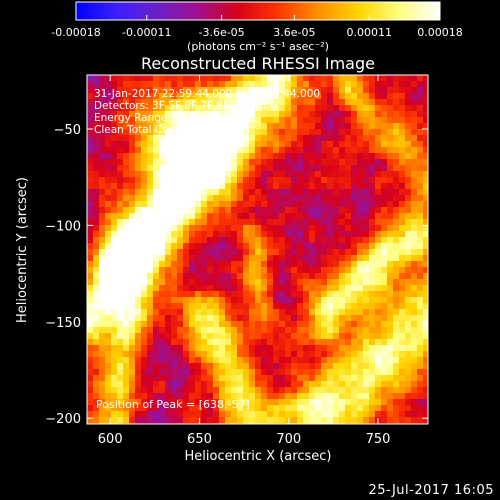 This screenshot has width=500, height=500. I want to click on x-tick-label: 750, so click(378, 439).